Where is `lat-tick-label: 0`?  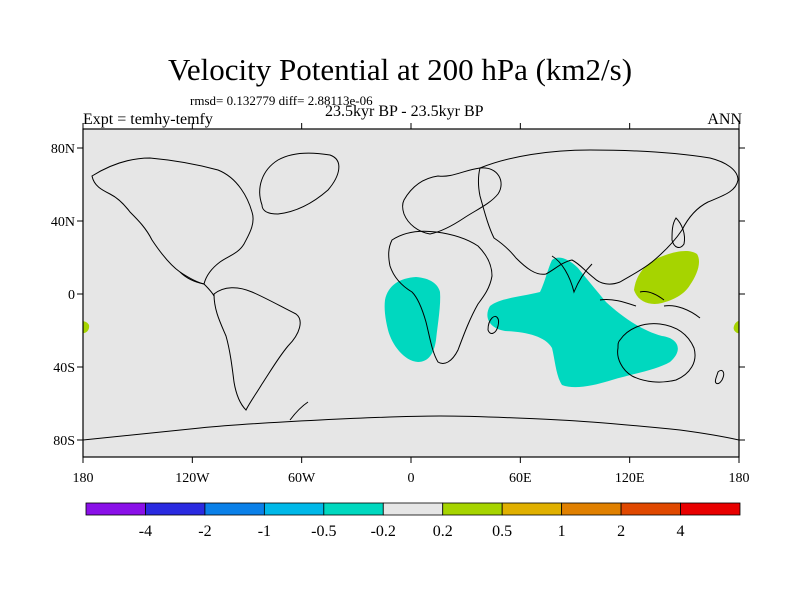 lat-tick-label: 0 is located at coordinates (71, 295).